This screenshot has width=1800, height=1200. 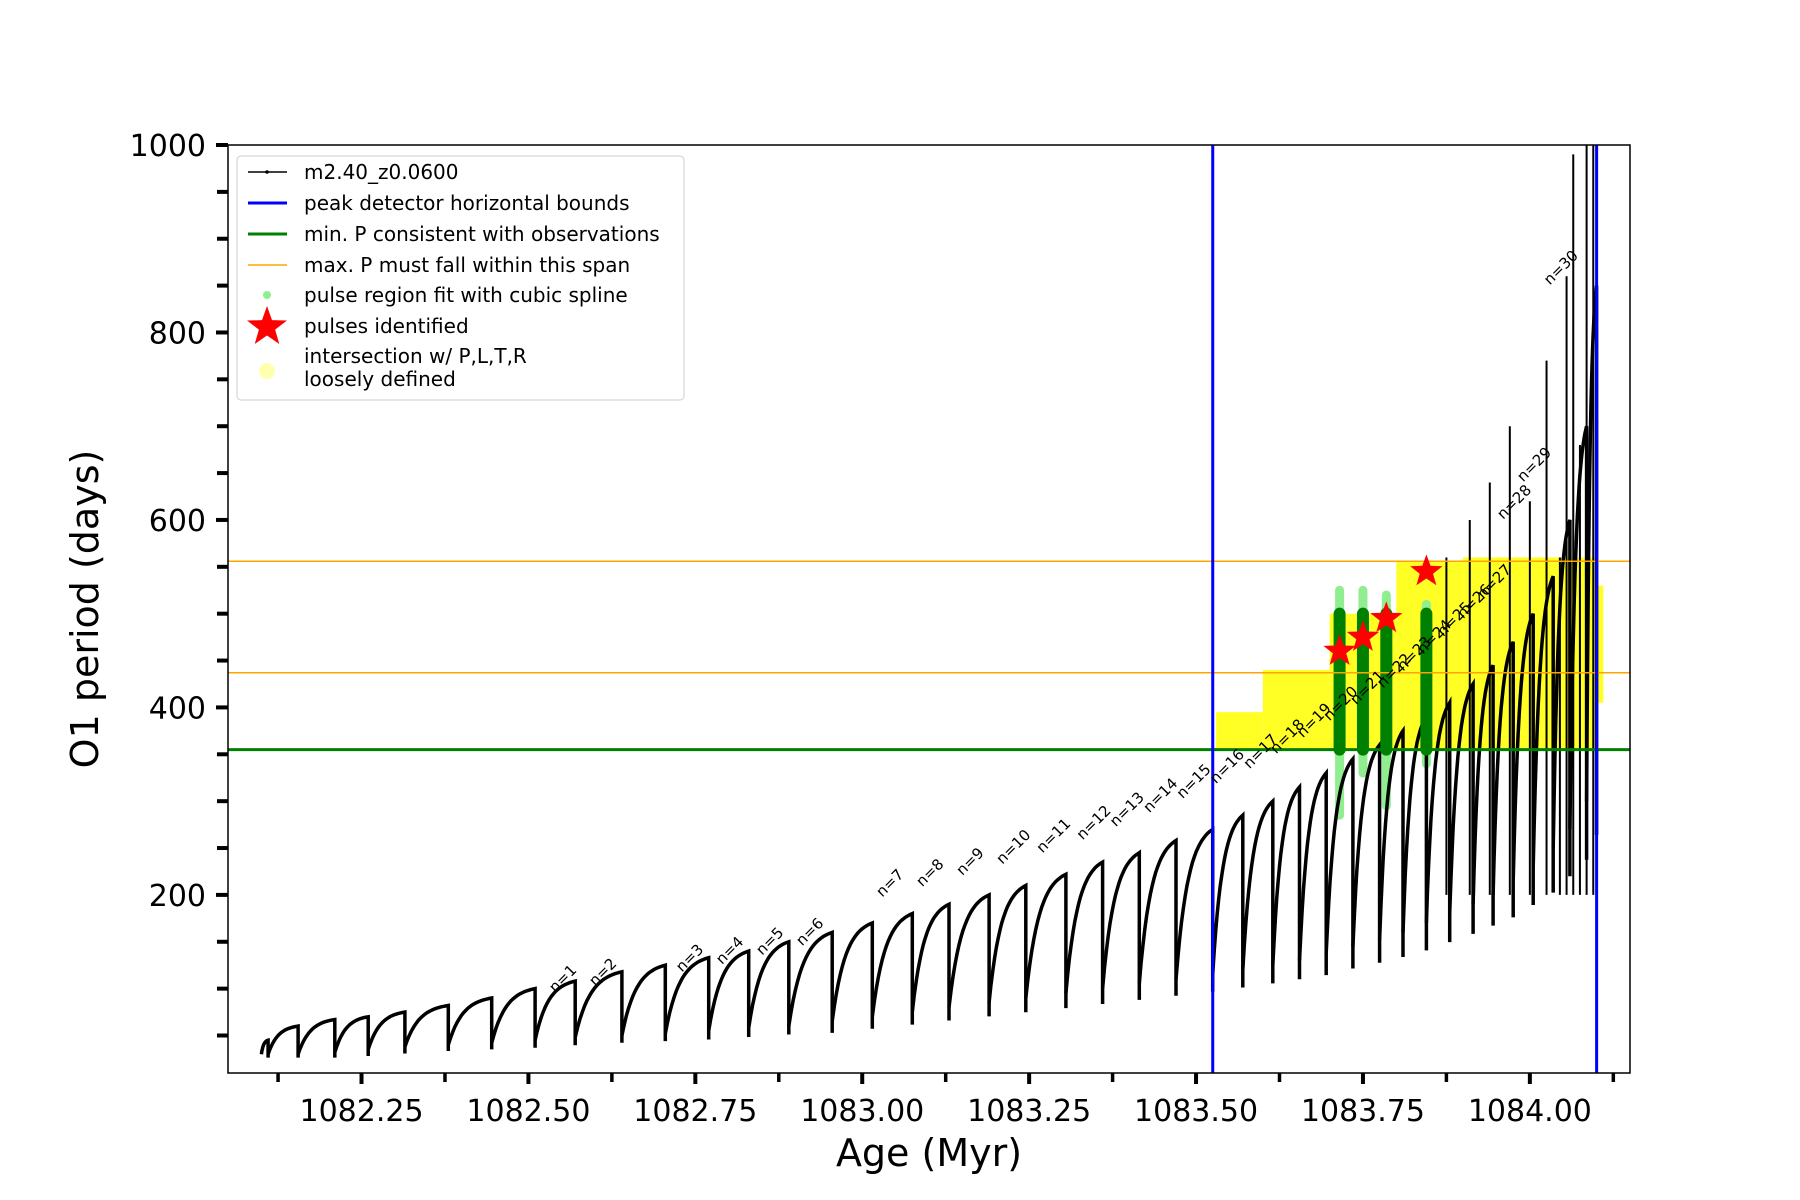 I want to click on legend-label-6-line2: loosely defined, so click(x=380, y=379).